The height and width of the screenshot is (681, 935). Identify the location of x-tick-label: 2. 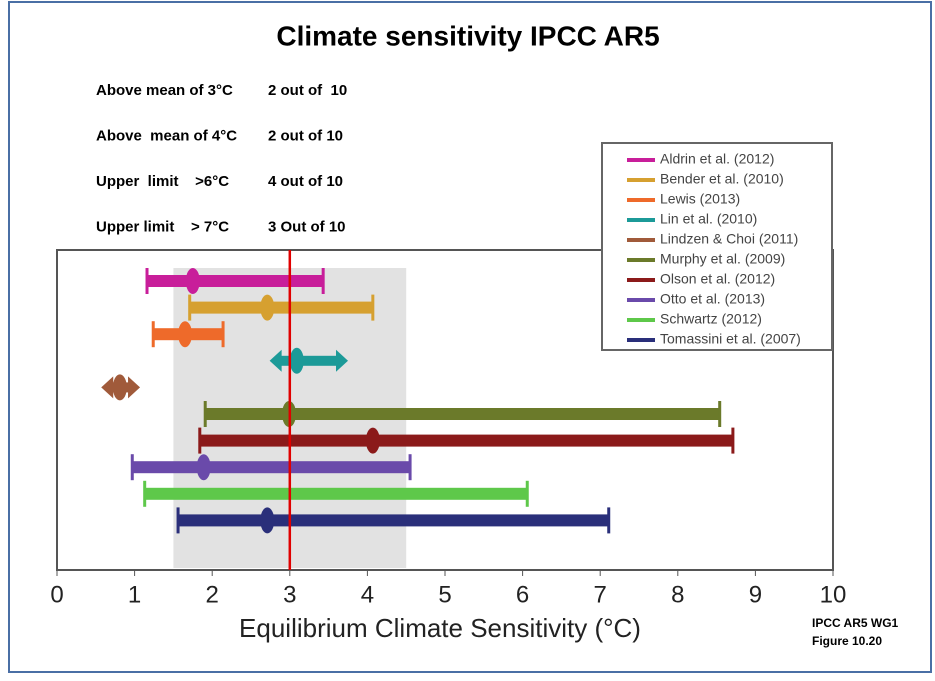
(212, 594).